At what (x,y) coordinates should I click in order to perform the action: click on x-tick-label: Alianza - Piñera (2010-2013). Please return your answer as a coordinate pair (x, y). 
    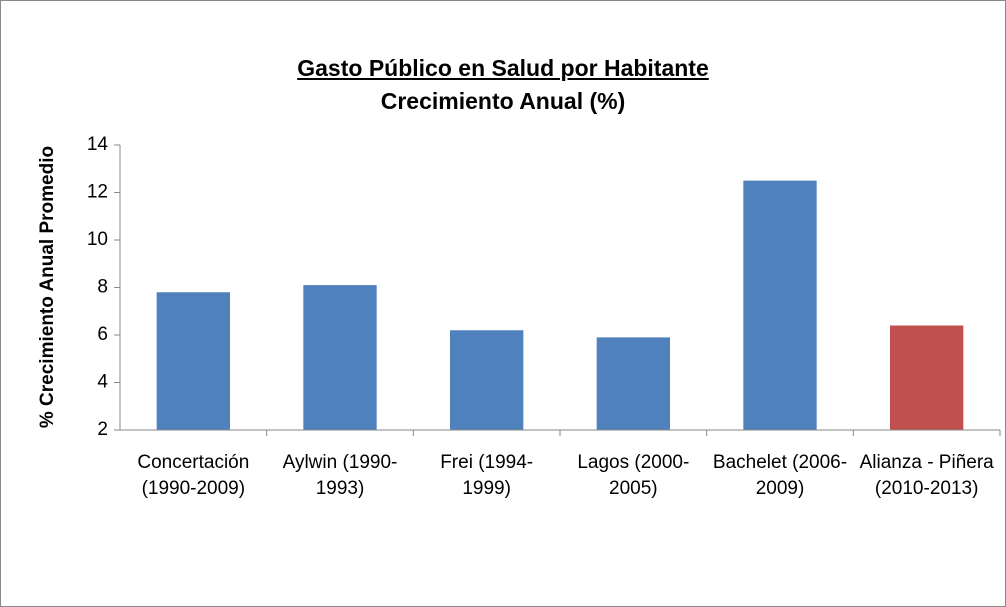
    Looking at the image, I should click on (926, 475).